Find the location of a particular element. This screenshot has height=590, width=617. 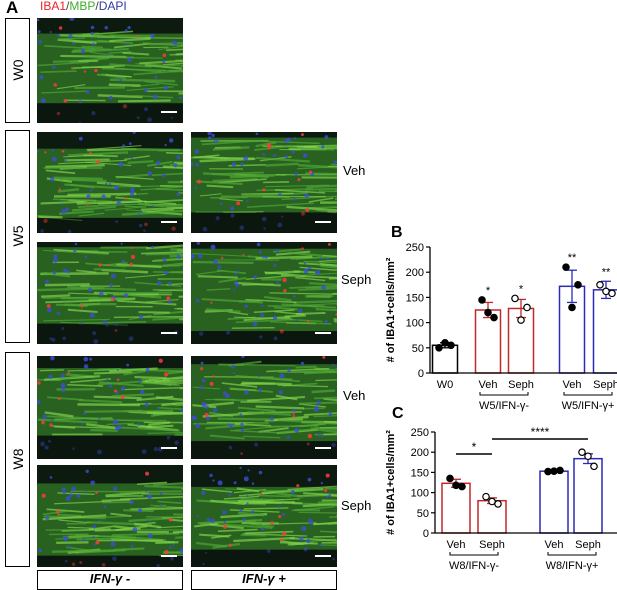

micrograph-w8-ifn-neg-veh is located at coordinates (110, 407).